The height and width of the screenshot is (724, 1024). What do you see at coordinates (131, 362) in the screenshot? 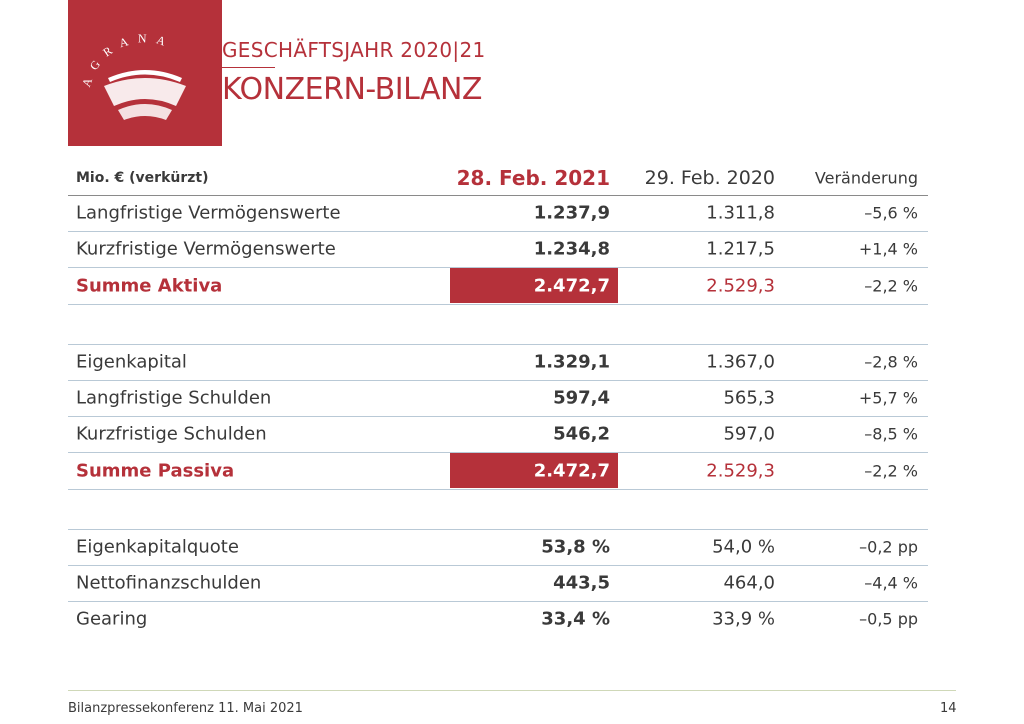
I see `table-cell: Eigenkapital` at bounding box center [131, 362].